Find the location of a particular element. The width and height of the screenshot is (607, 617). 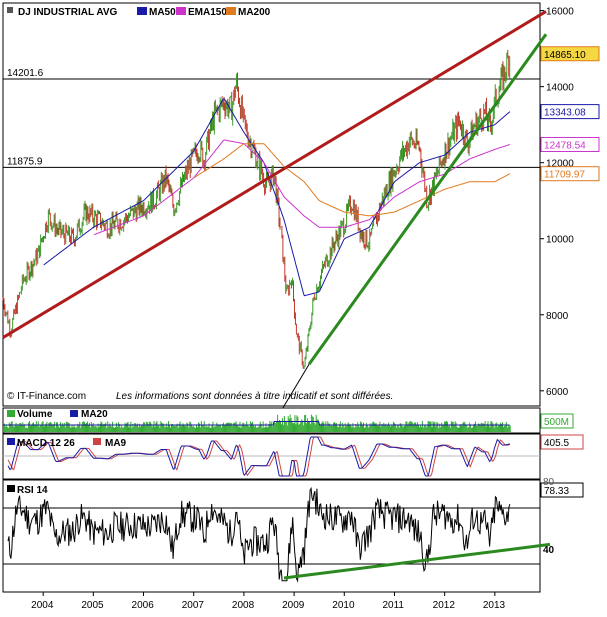

legend-swatch-ema150 is located at coordinates (181, 11).